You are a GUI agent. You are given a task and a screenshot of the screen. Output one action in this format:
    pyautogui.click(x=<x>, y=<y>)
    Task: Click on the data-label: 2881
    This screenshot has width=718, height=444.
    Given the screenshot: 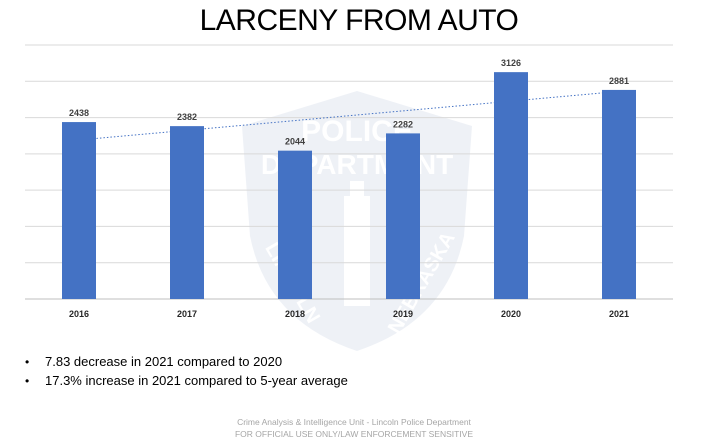 What is the action you would take?
    pyautogui.click(x=619, y=81)
    